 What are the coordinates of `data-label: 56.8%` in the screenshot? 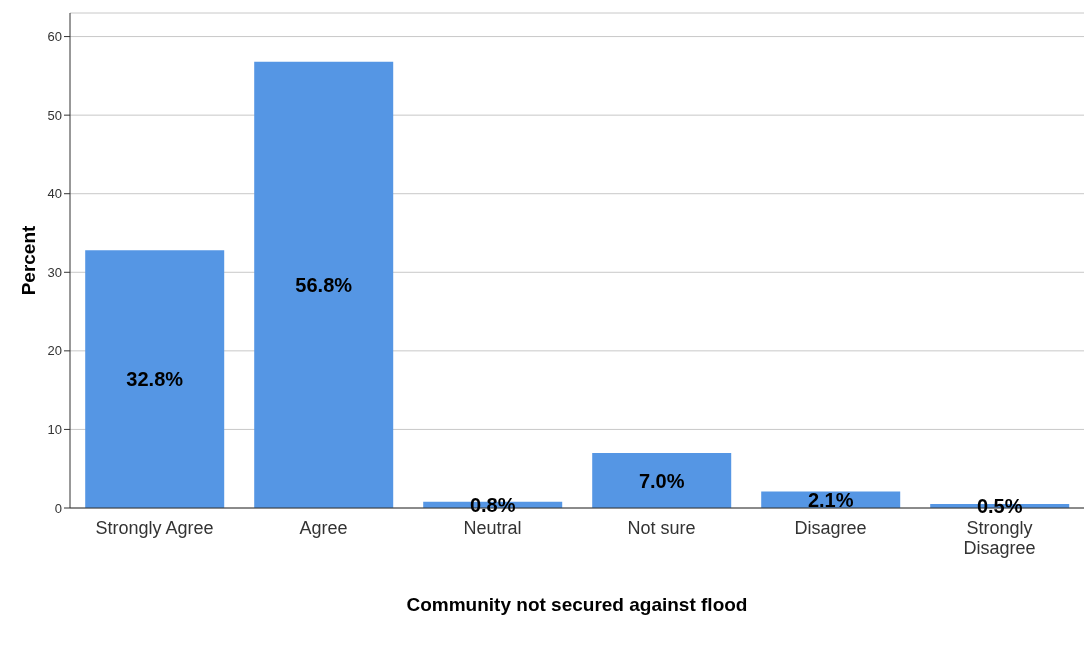 It's located at (324, 284).